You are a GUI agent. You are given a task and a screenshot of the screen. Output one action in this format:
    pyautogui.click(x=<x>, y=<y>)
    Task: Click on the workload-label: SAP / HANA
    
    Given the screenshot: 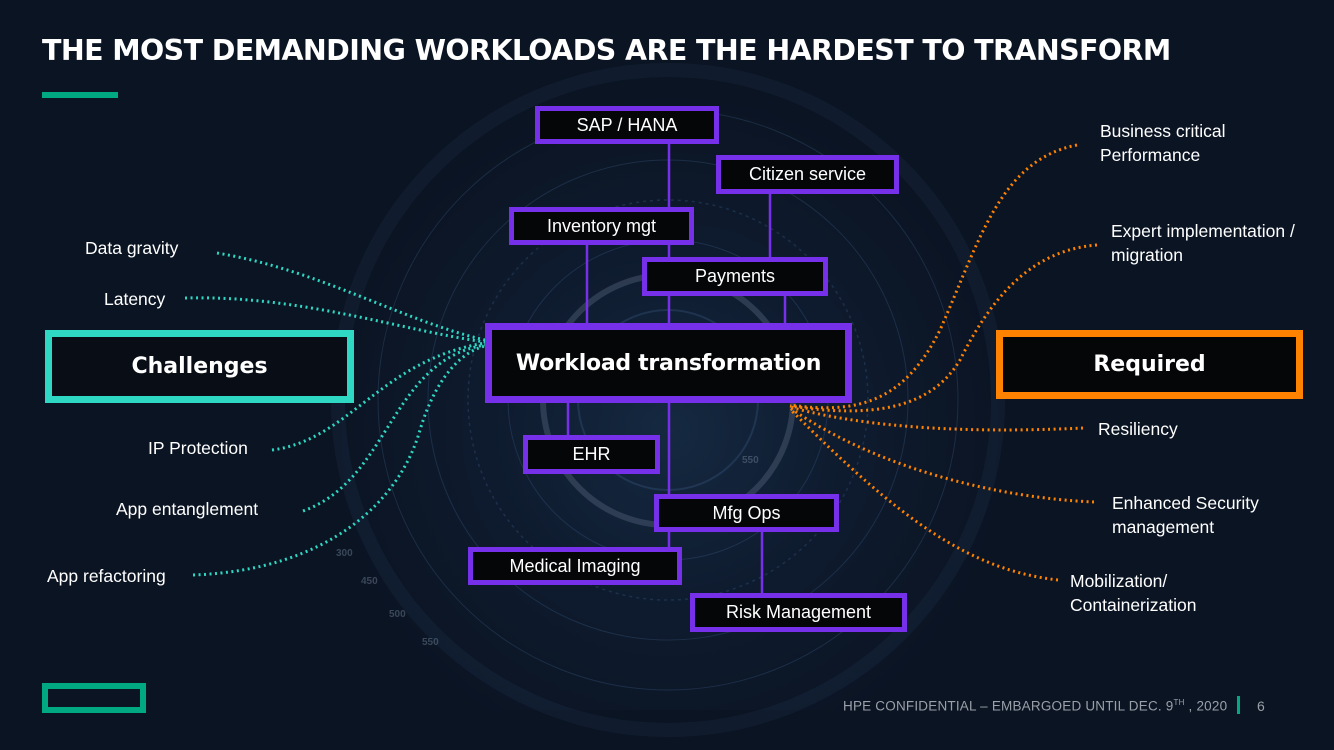 What is the action you would take?
    pyautogui.click(x=627, y=124)
    